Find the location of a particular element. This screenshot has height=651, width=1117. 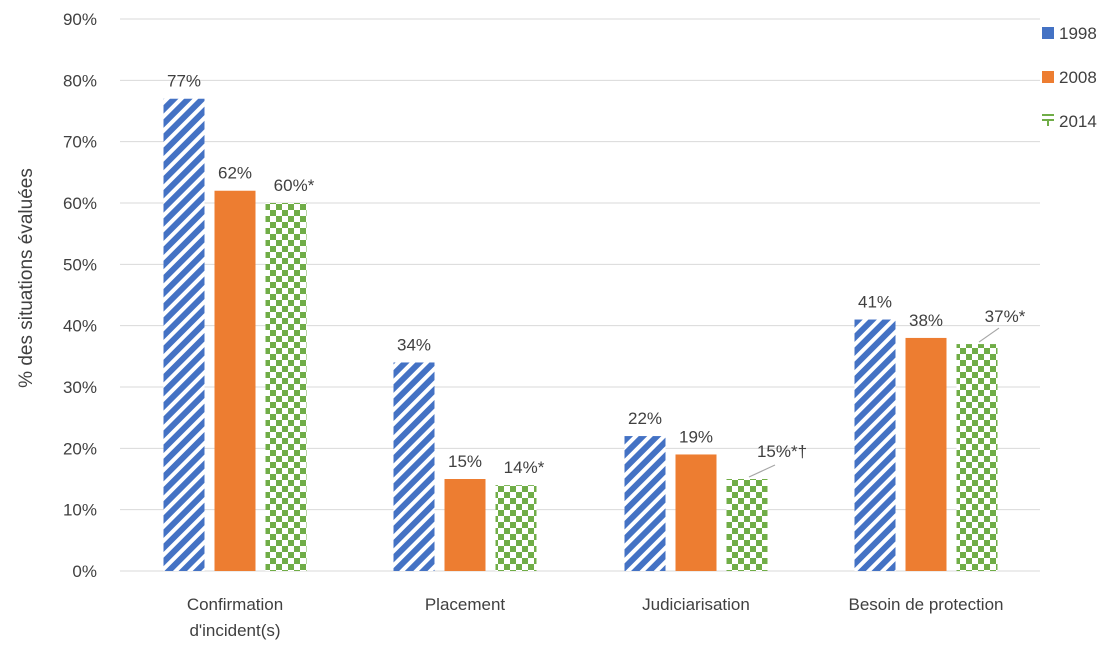

x-tick-label: Besoin de protection is located at coordinates (926, 604).